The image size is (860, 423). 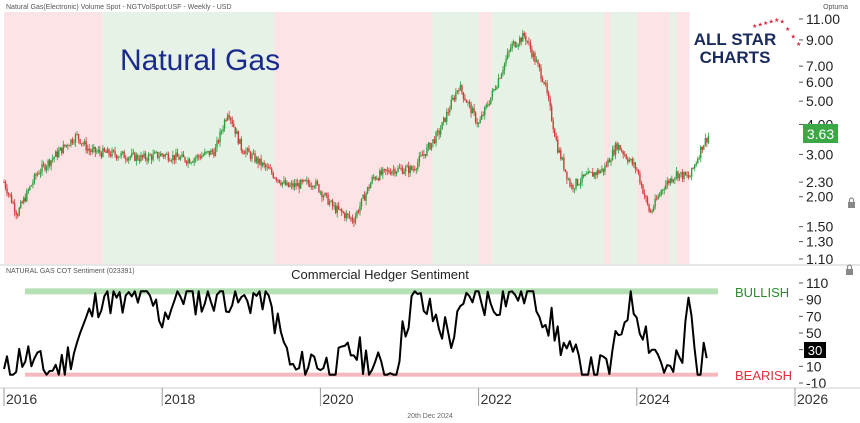 What do you see at coordinates (851, 202) in the screenshot?
I see `price-lock-icon` at bounding box center [851, 202].